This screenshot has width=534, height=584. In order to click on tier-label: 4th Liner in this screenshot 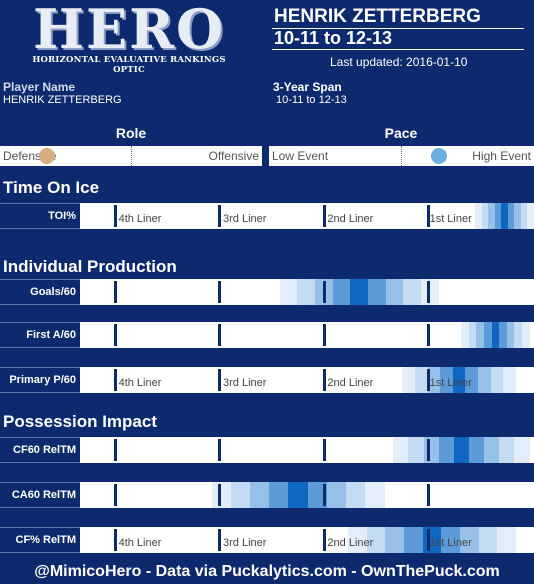, I will do `click(140, 219)`.